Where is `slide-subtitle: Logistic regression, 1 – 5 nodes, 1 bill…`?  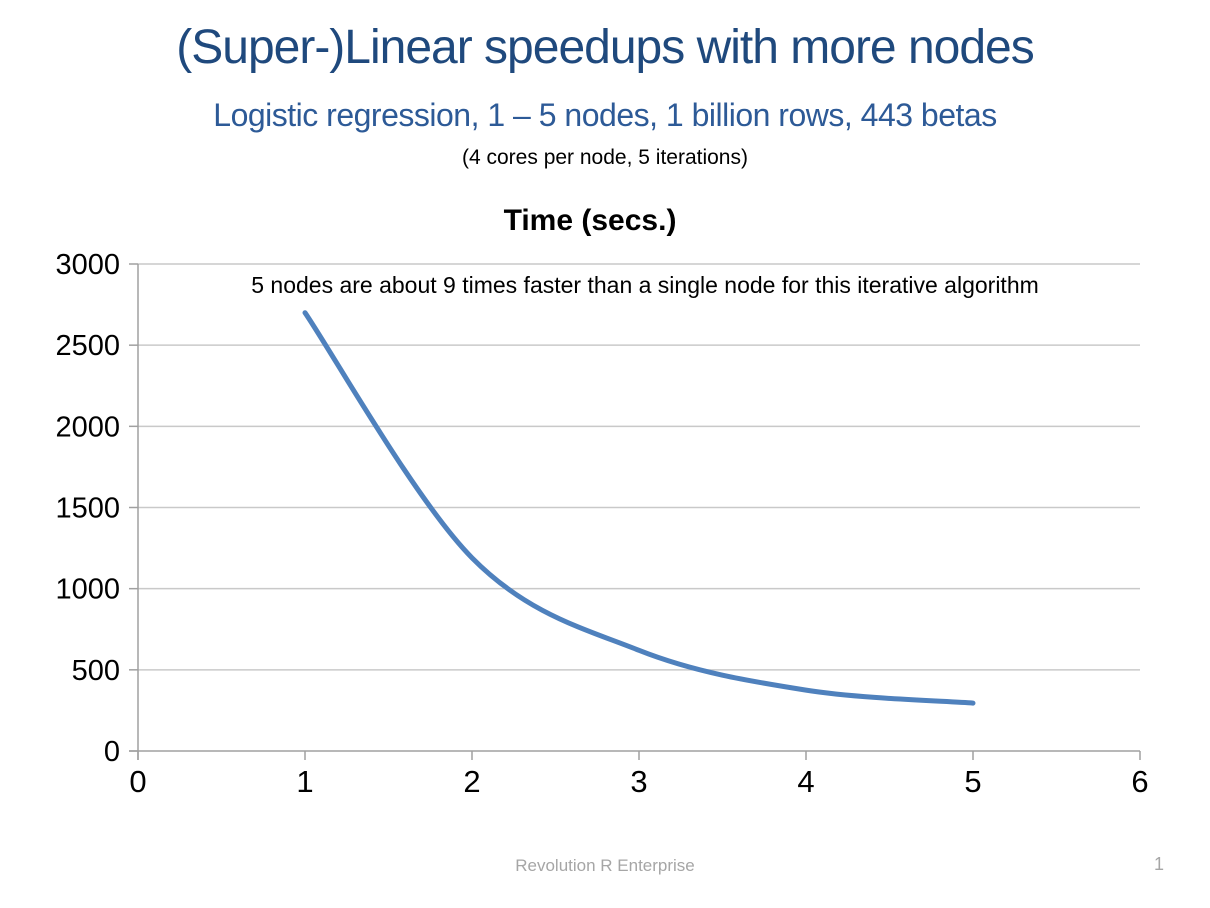
slide-subtitle: Logistic regression, 1 – 5 nodes, 1 bill… is located at coordinates (605, 115).